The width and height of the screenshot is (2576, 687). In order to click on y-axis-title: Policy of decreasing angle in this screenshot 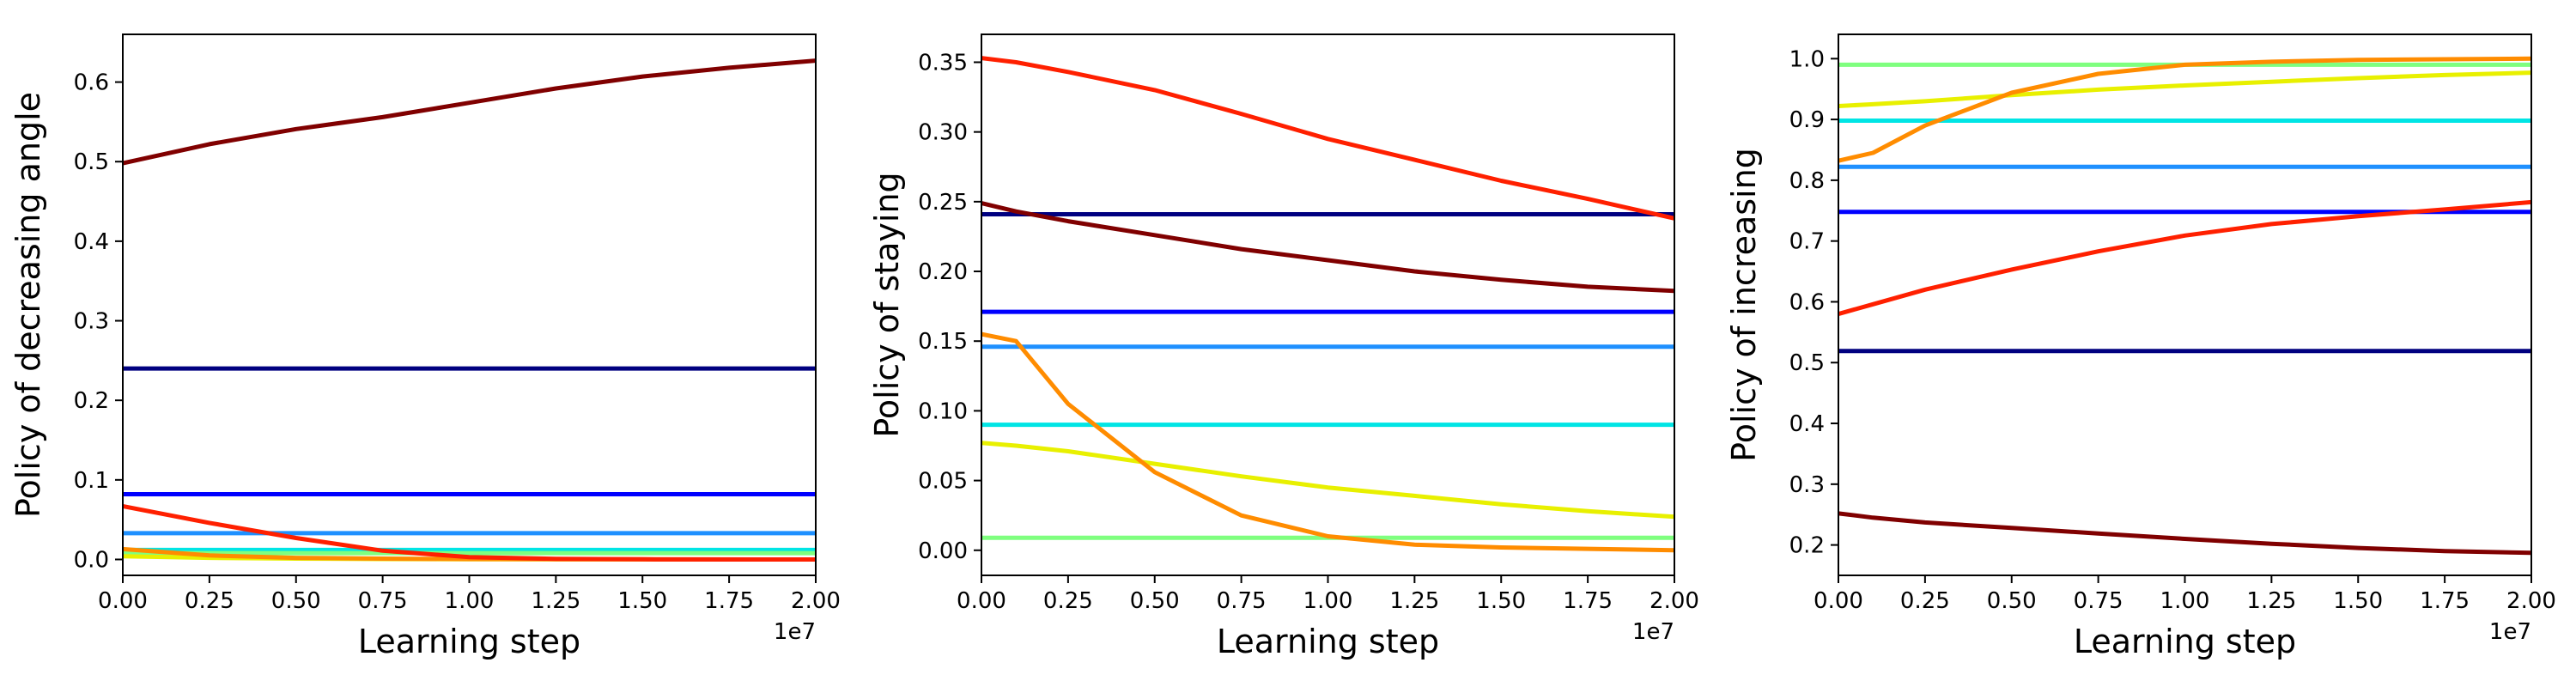, I will do `click(28, 305)`.